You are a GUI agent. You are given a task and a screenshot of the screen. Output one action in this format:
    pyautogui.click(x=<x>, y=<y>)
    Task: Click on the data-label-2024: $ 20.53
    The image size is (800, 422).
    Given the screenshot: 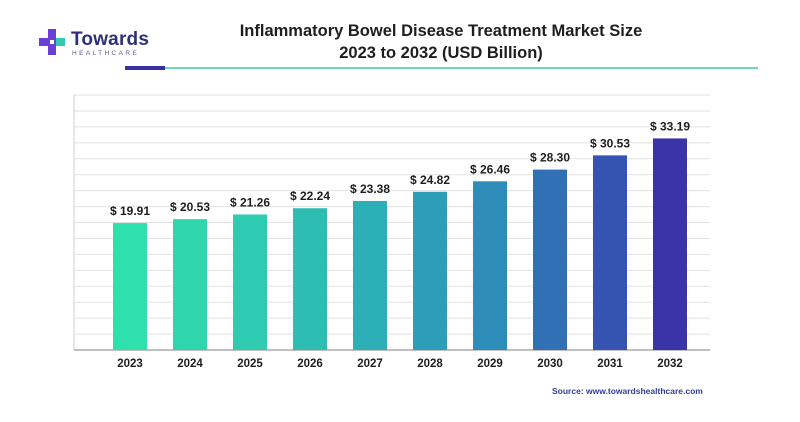 What is the action you would take?
    pyautogui.click(x=190, y=207)
    